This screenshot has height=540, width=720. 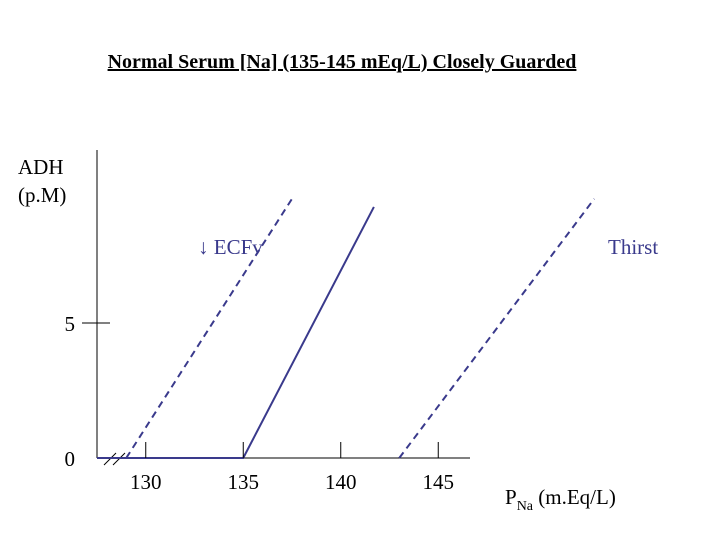 I want to click on x-tick-label: 130, so click(x=146, y=482).